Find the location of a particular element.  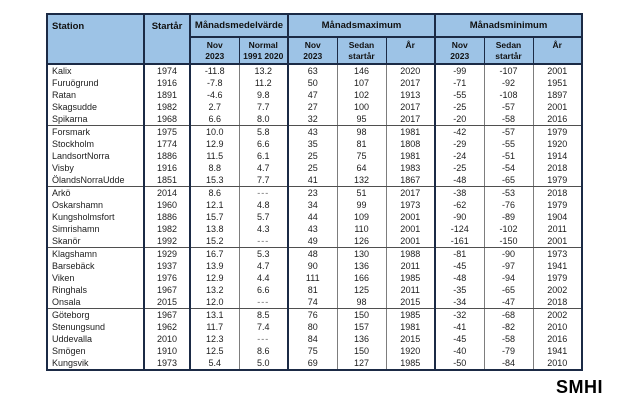

max-since-cell: 146 is located at coordinates (362, 70).